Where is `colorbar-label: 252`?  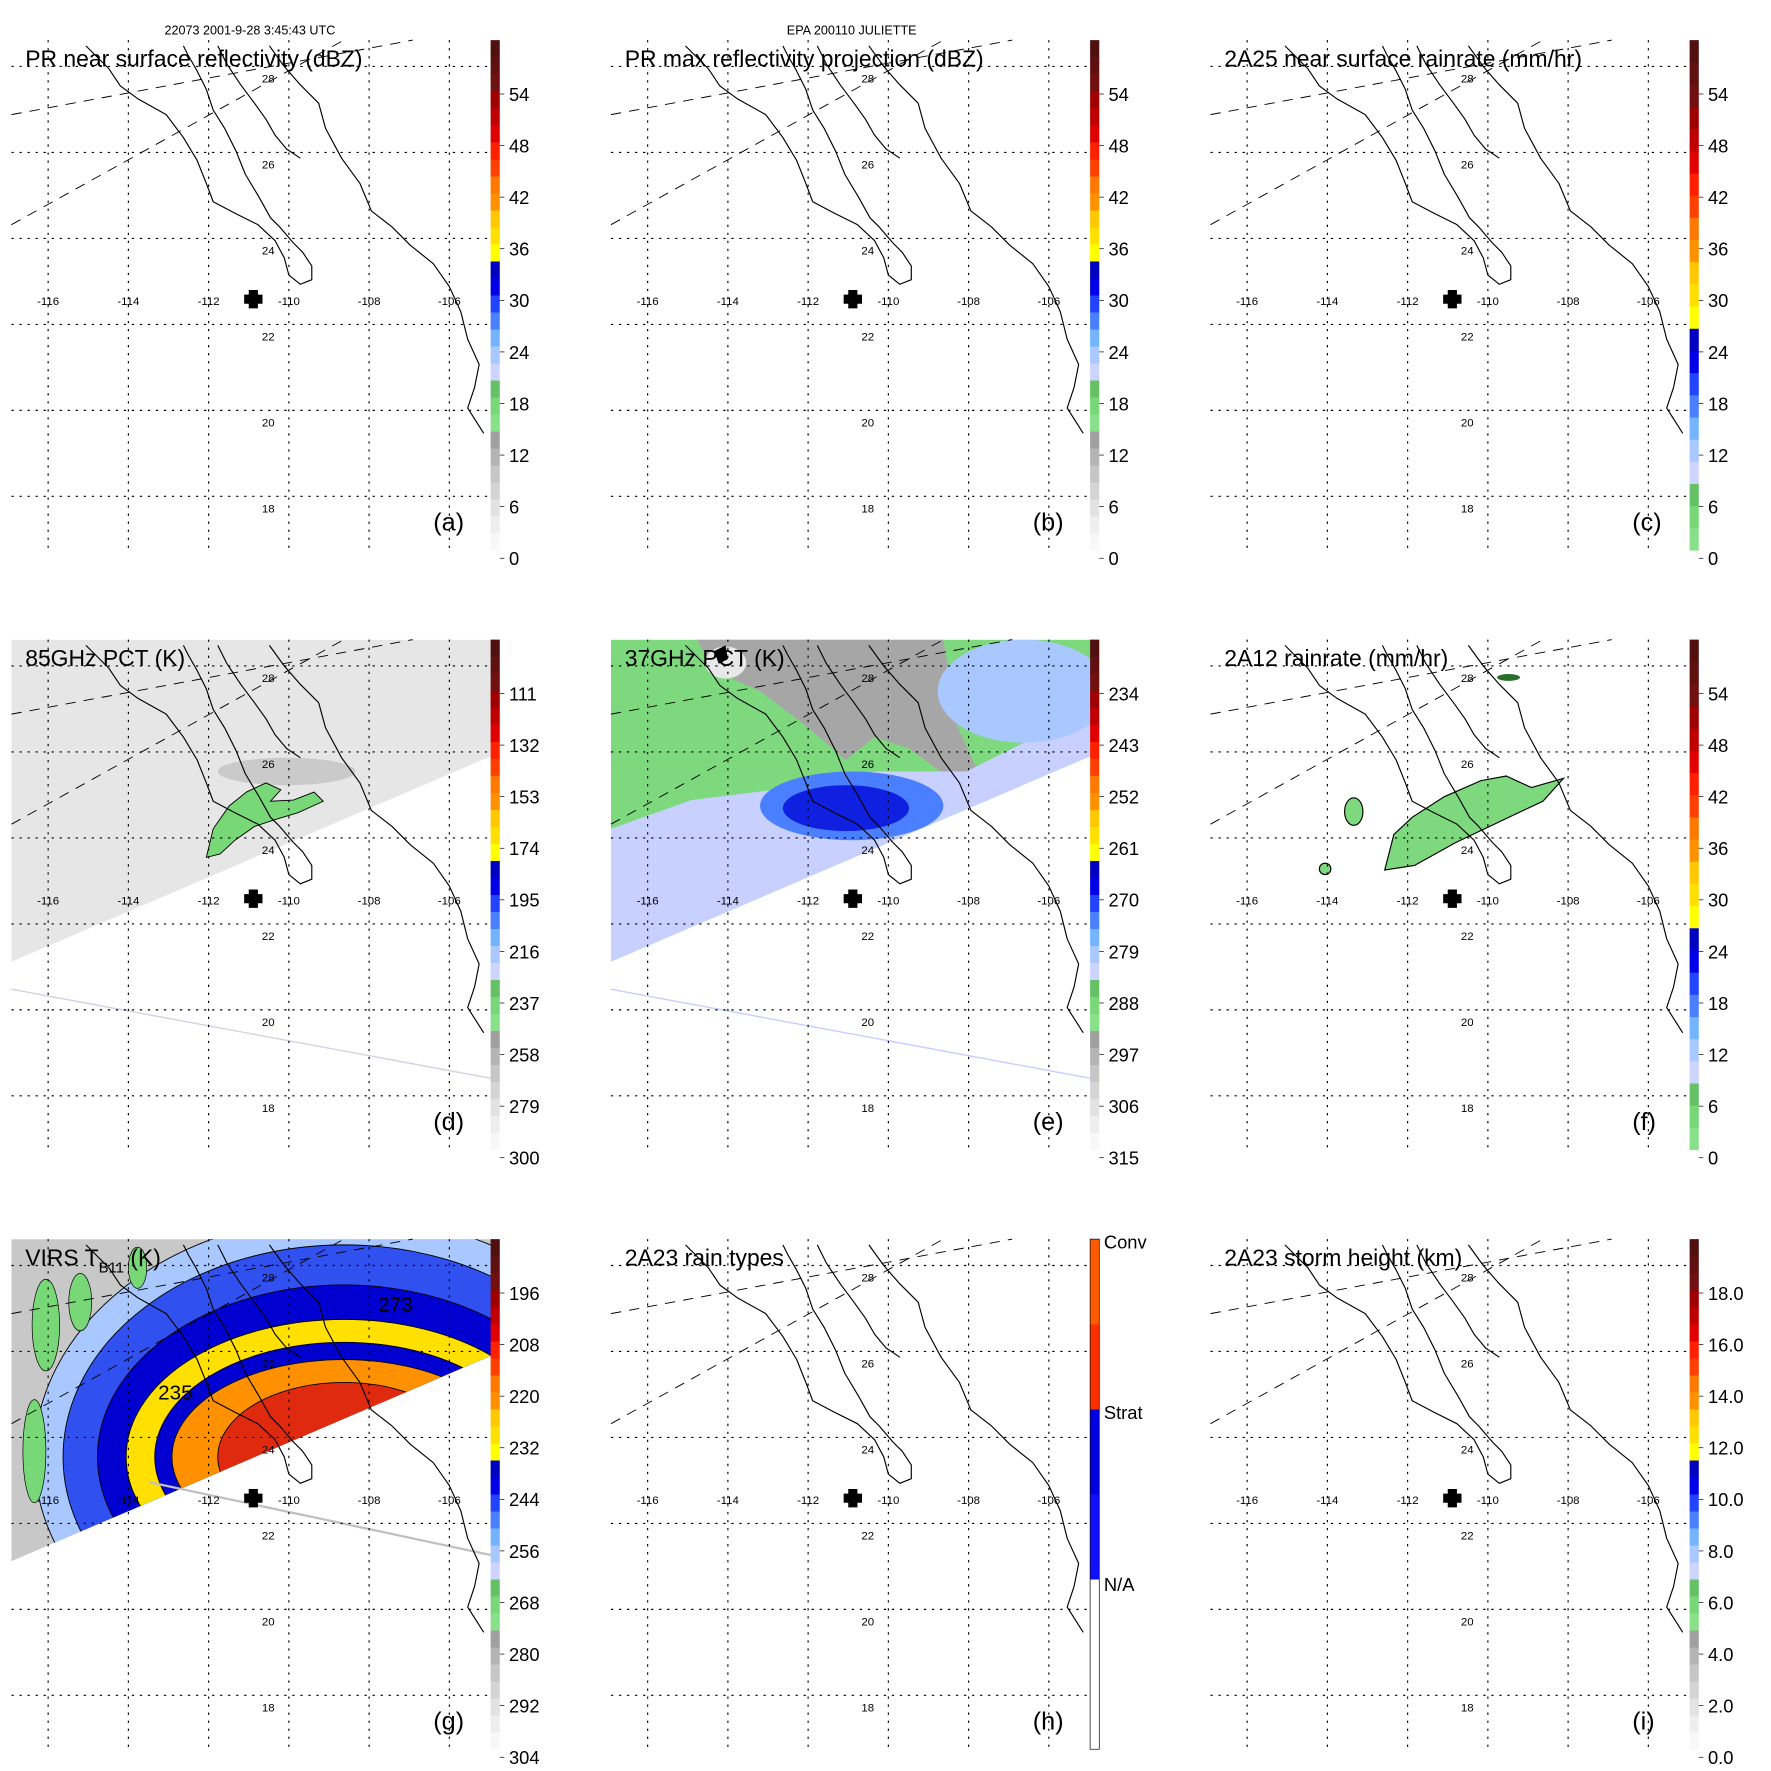
colorbar-label: 252 is located at coordinates (1123, 797).